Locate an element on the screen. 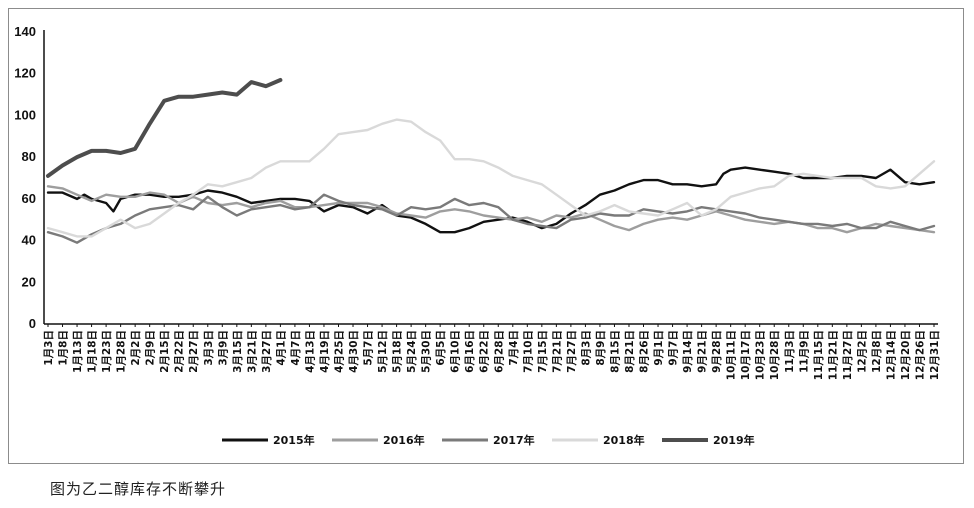 The image size is (974, 508). x-tick-label: 3月9日 is located at coordinates (223, 348).